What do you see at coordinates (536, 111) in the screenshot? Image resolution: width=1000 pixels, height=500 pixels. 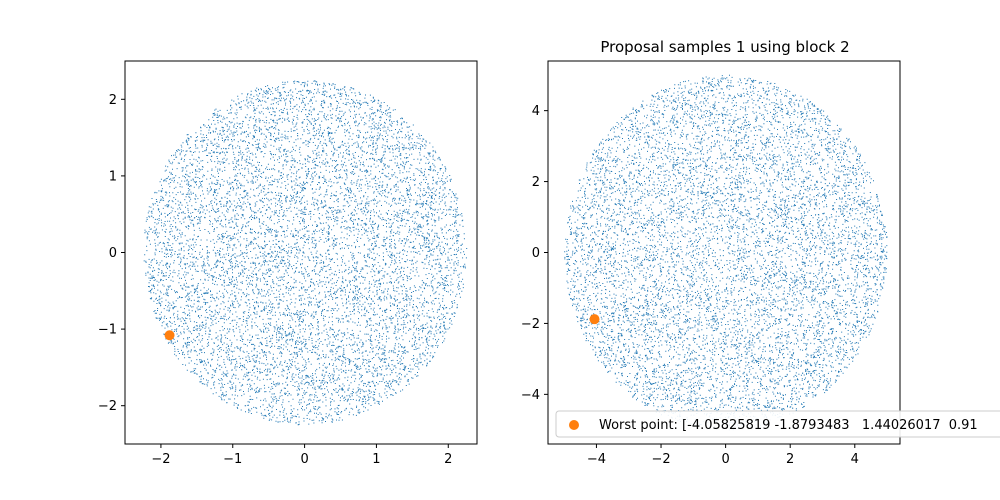 I see `right-y-tick-label: 4` at bounding box center [536, 111].